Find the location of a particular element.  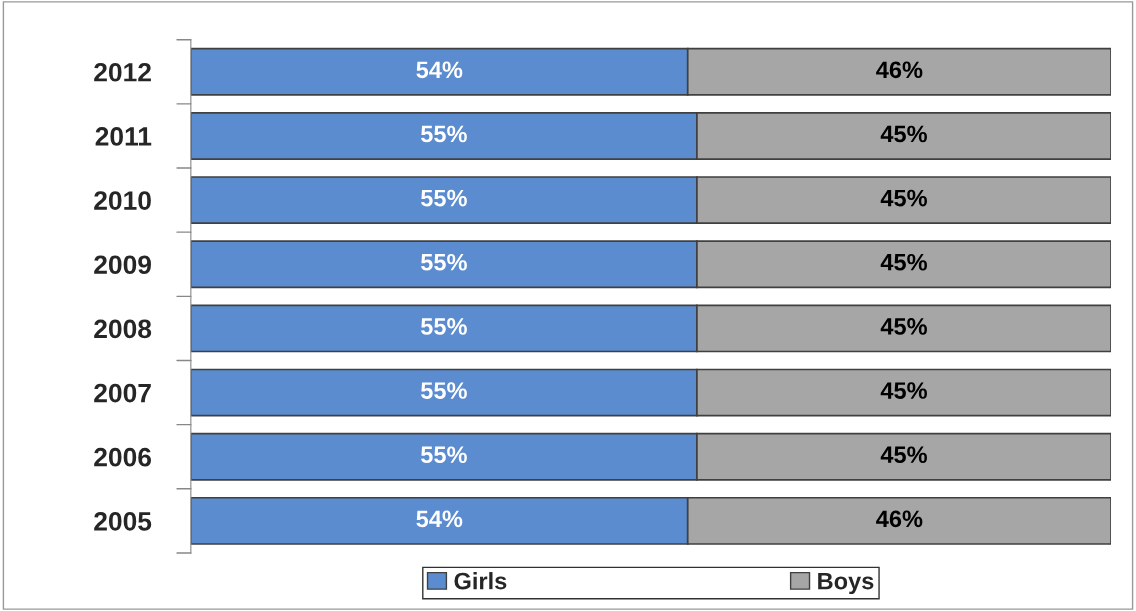

legend-label: Boys is located at coordinates (846, 583).